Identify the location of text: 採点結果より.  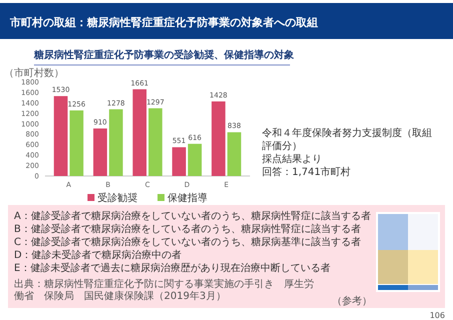
(292, 159).